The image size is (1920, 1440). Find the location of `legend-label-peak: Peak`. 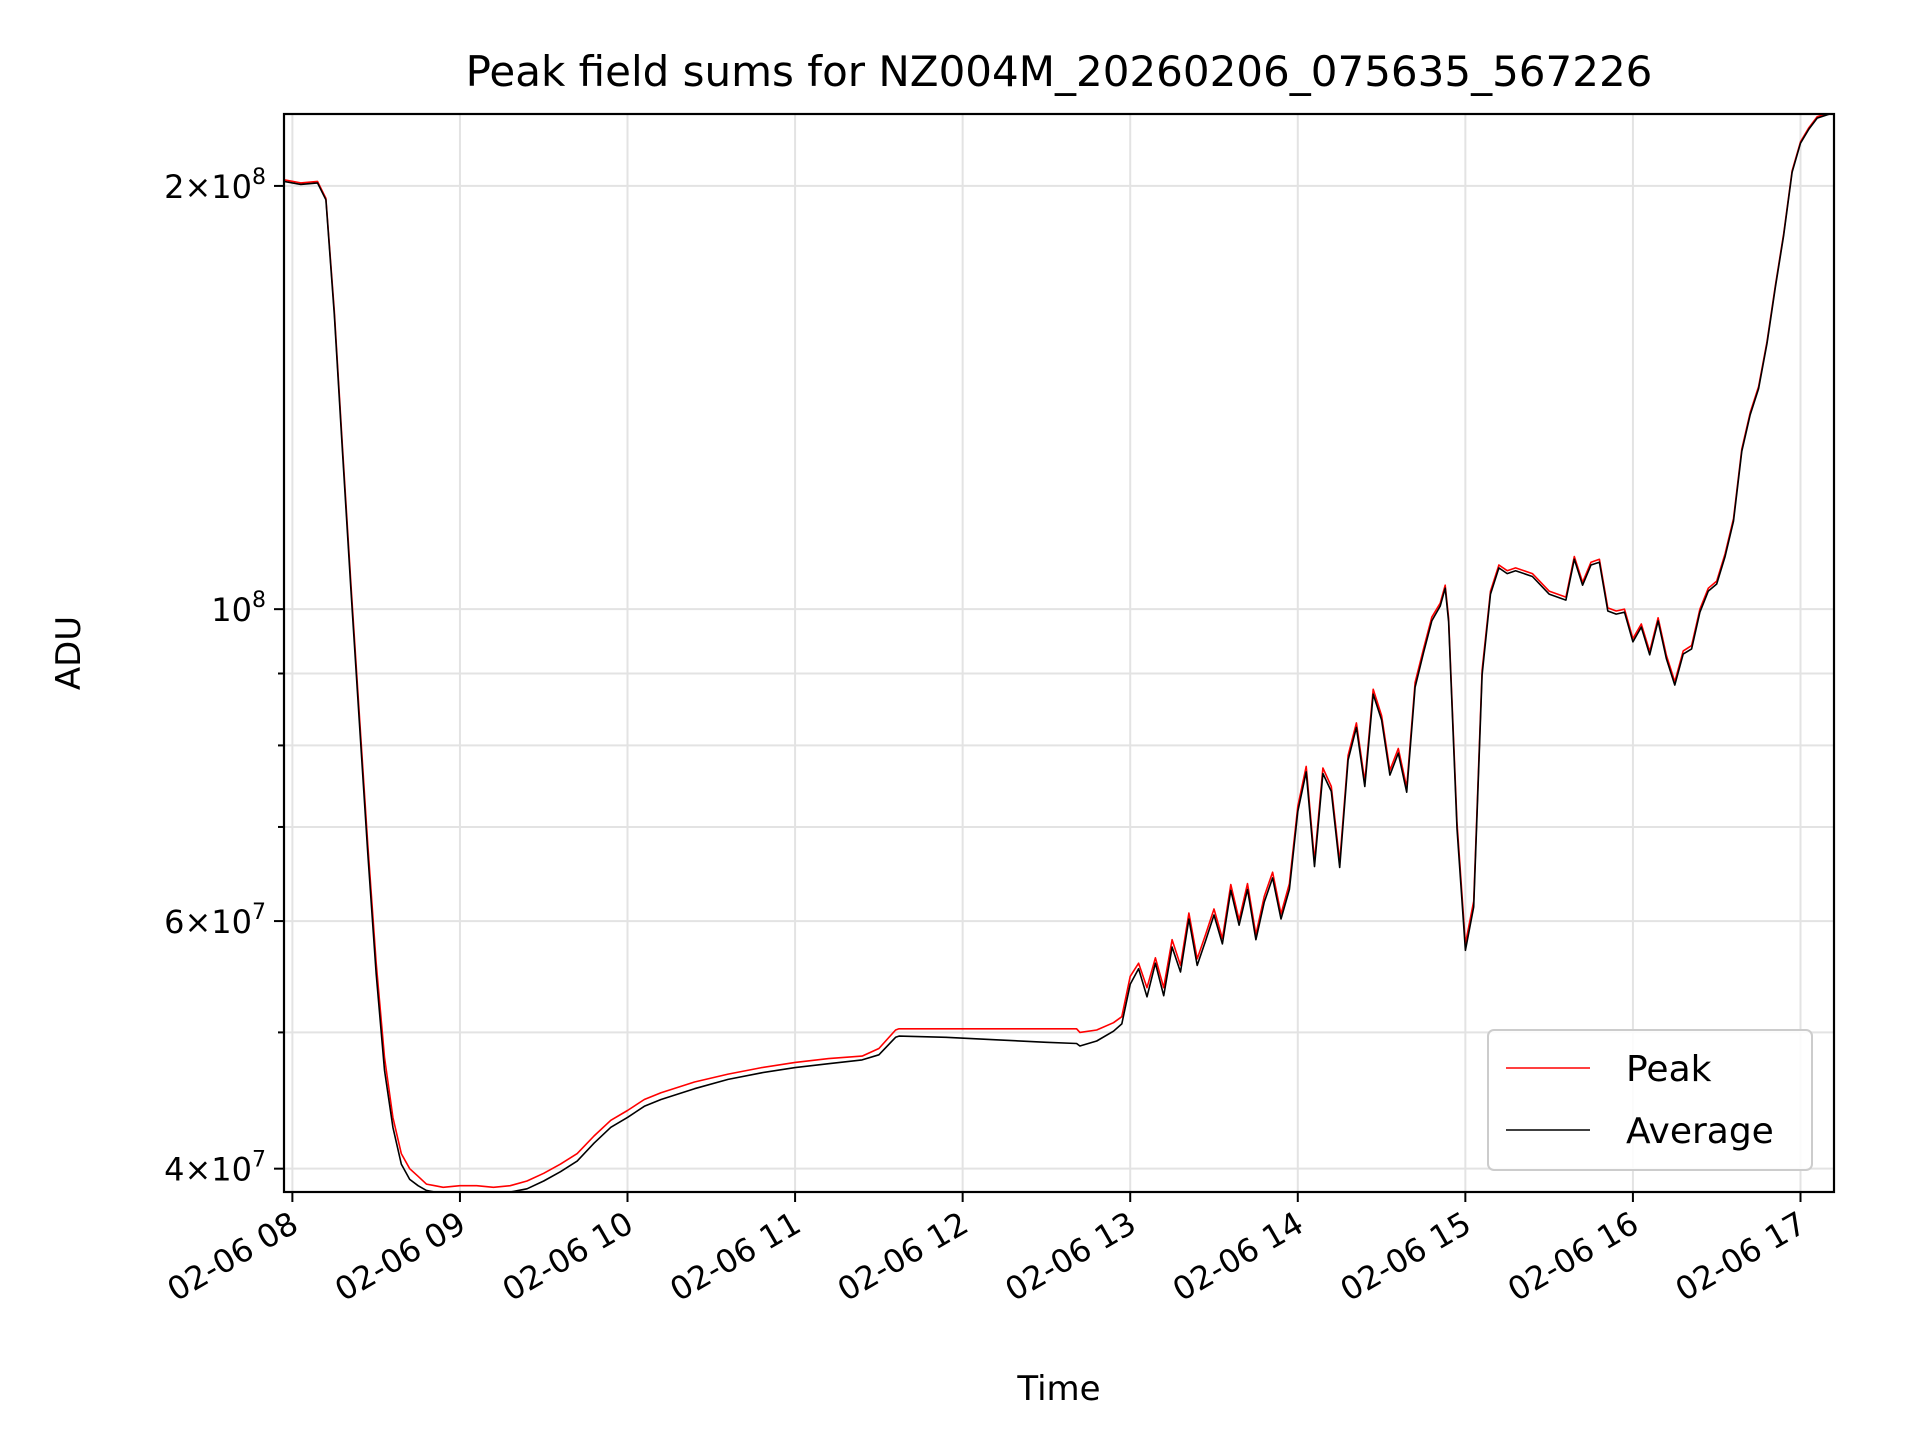

legend-label-peak: Peak is located at coordinates (1669, 1069).